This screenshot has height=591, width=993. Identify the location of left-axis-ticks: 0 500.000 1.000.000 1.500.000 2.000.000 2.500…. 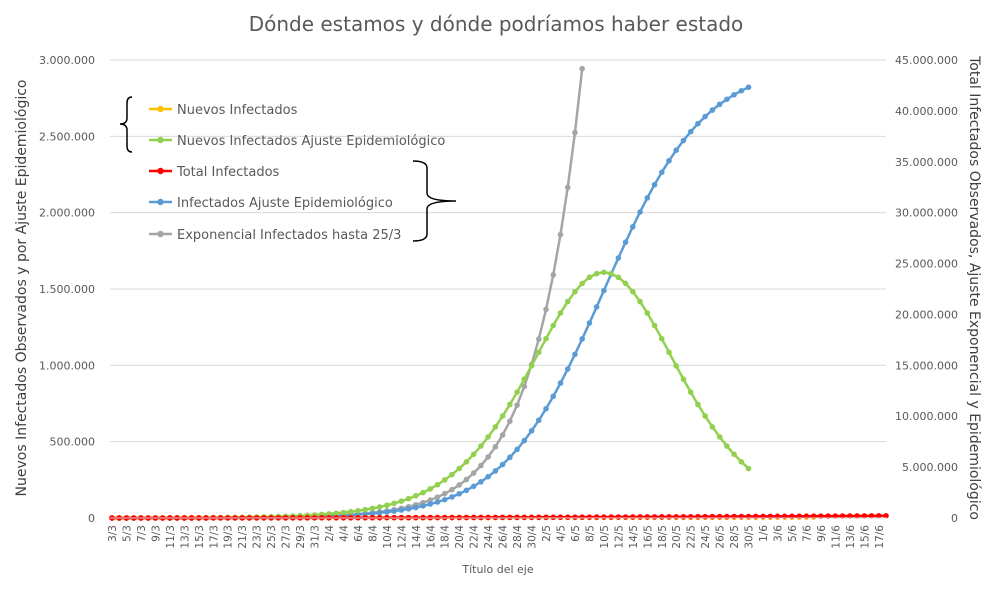
(67, 289).